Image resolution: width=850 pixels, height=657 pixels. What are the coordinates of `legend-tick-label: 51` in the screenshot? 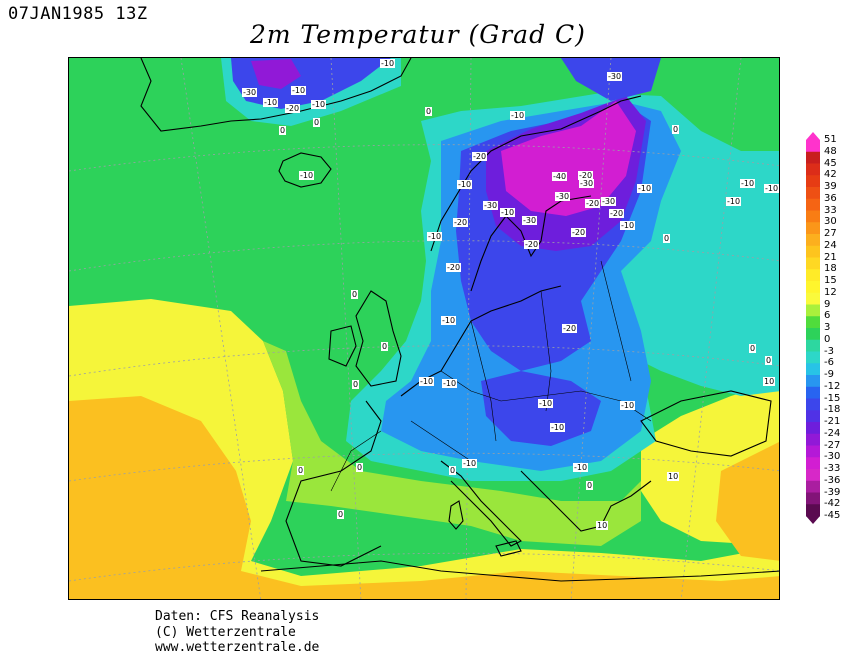 It's located at (830, 139).